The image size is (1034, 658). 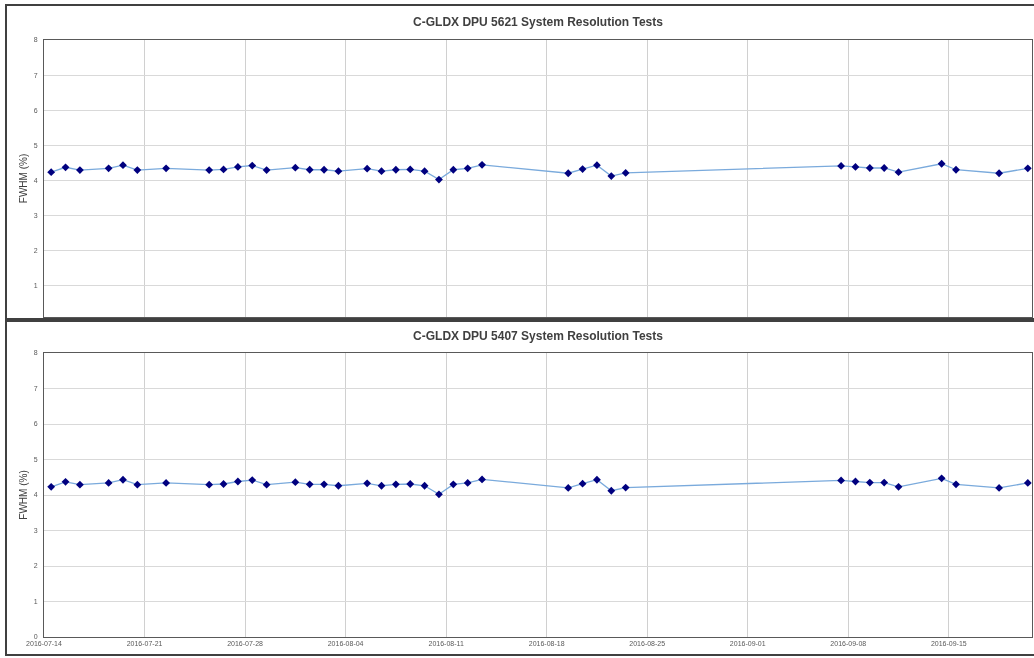 I want to click on chart-title: C-GLDX DPU 5407 System Resolution Tests, so click(x=538, y=336).